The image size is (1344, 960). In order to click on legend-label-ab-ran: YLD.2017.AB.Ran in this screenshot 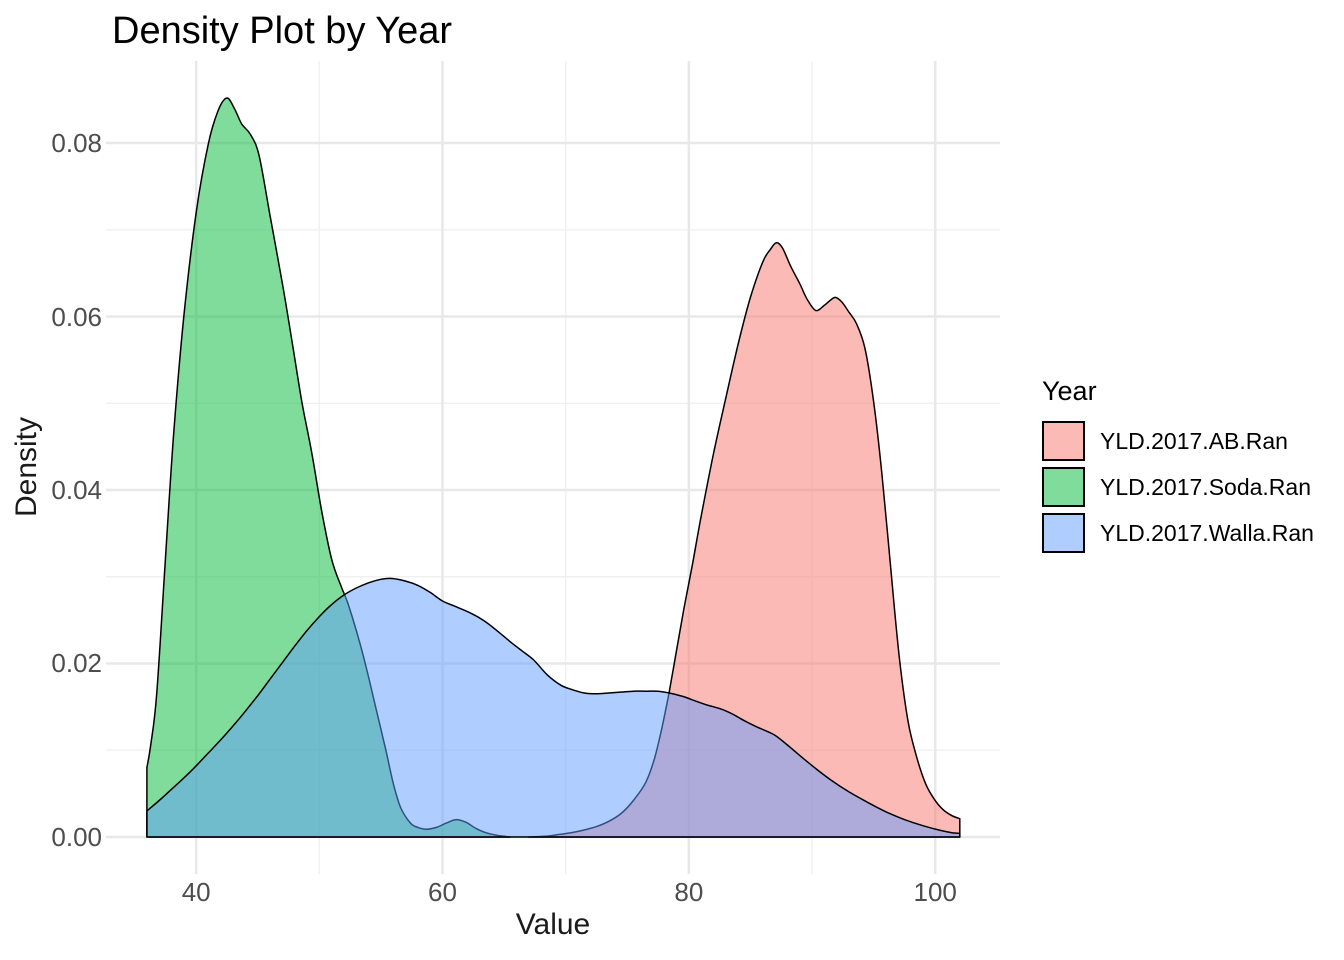, I will do `click(1194, 440)`.